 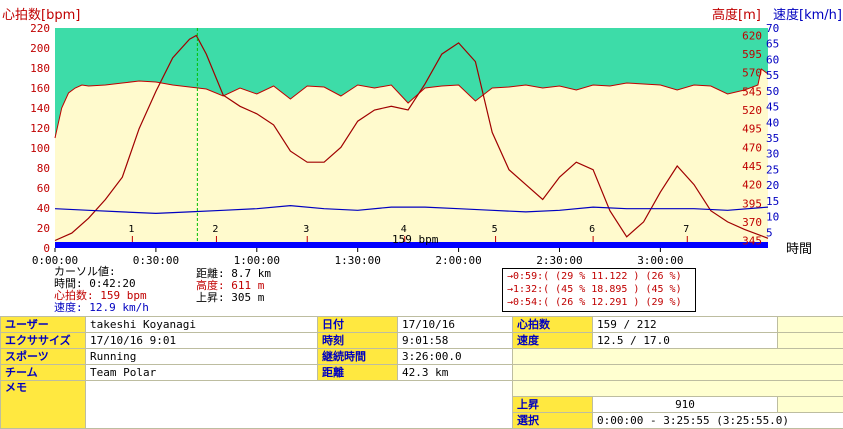 What do you see at coordinates (772, 91) in the screenshot?
I see `speed-tick-label: 50` at bounding box center [772, 91].